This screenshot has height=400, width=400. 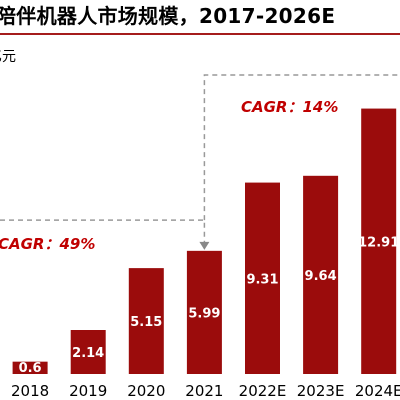 I want to click on value-label-2018: 0.6, so click(x=30, y=368).